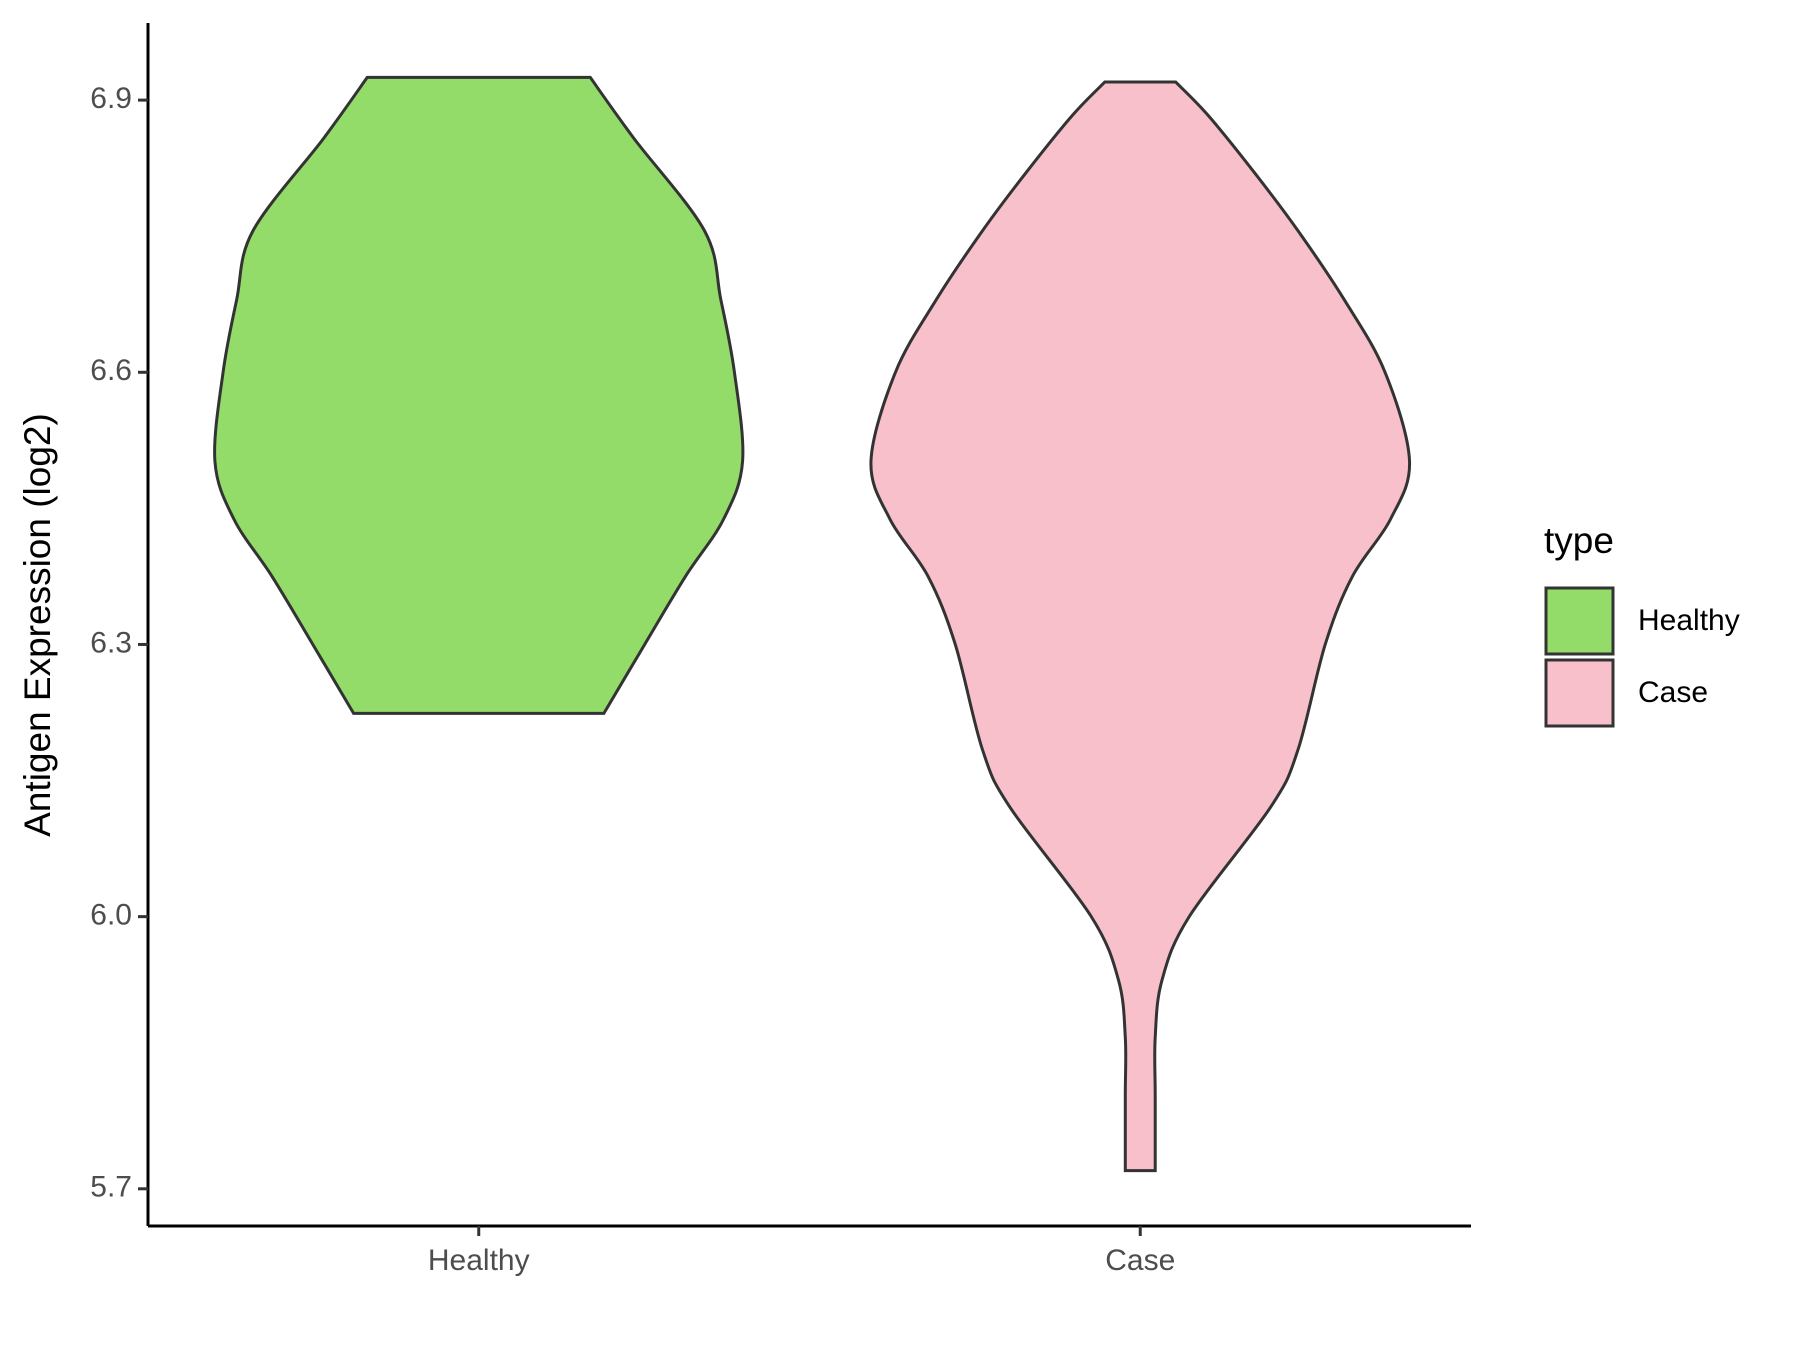  Describe the element at coordinates (111, 1187) in the screenshot. I see `y-tick-label: 5.7` at that location.